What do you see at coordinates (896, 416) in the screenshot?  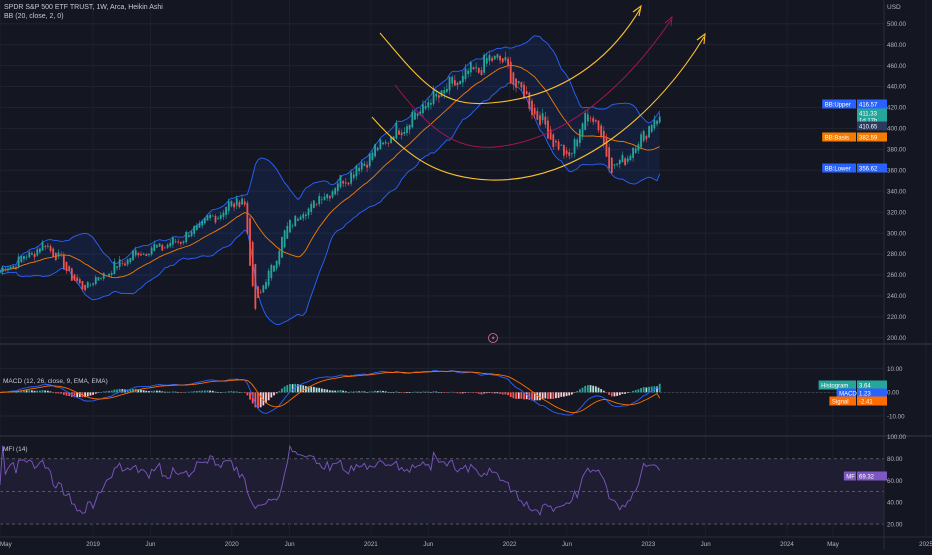 I see `macd-tick-label: -10.00` at bounding box center [896, 416].